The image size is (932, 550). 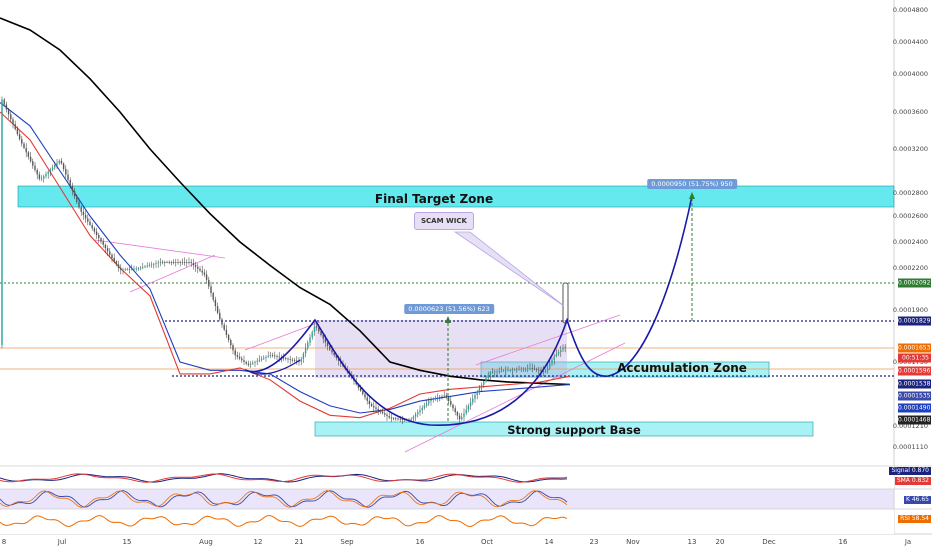 What do you see at coordinates (594, 542) in the screenshot?
I see `date-axis-label: 23` at bounding box center [594, 542].